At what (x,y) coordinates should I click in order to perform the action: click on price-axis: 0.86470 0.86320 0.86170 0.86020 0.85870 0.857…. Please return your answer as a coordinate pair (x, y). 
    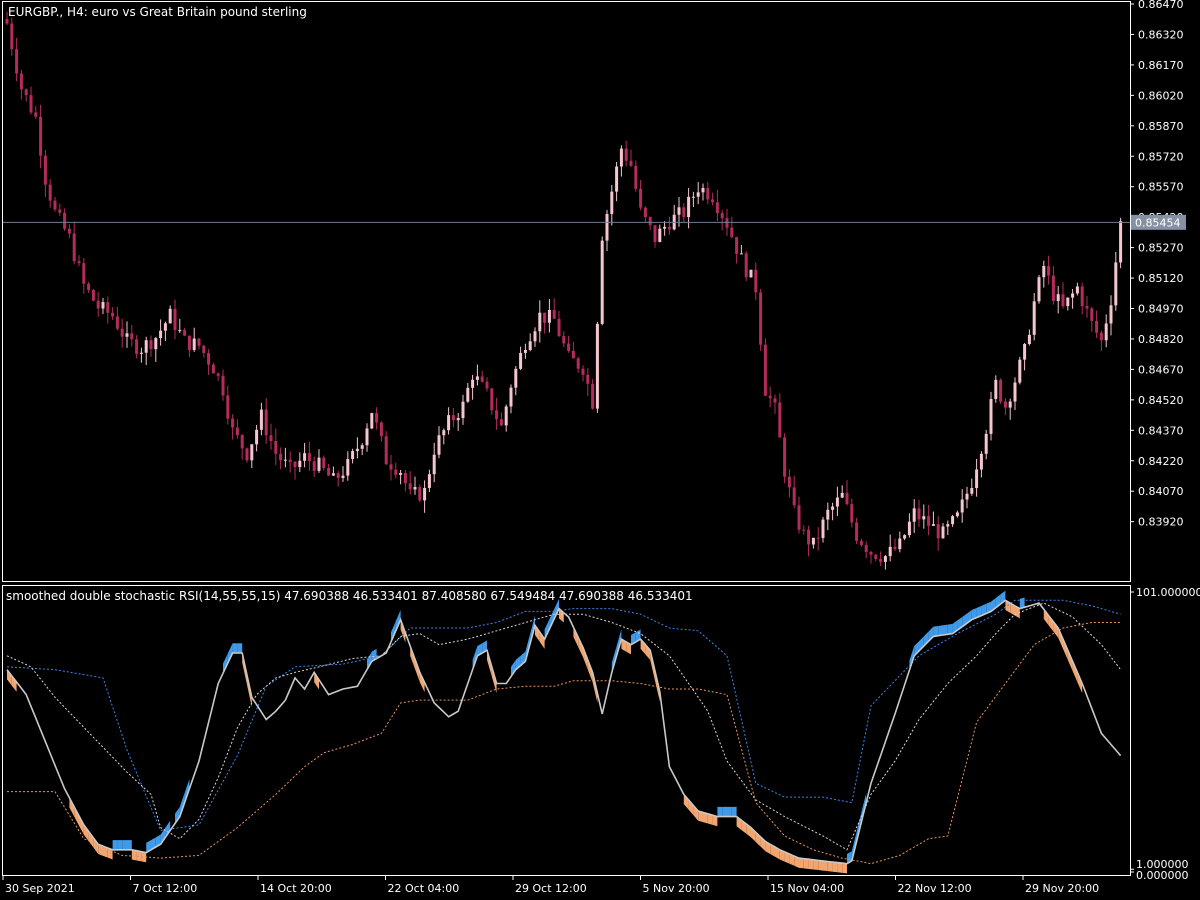
    Looking at the image, I should click on (1157, 264).